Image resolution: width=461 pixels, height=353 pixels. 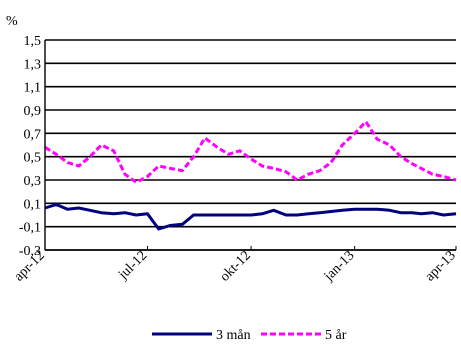 I want to click on y-tick-label: 1,5, so click(x=33, y=41).